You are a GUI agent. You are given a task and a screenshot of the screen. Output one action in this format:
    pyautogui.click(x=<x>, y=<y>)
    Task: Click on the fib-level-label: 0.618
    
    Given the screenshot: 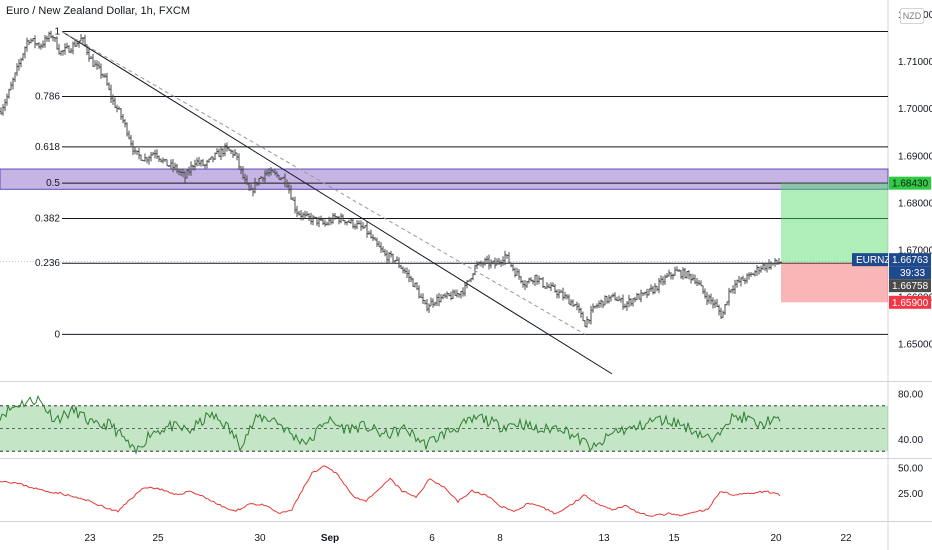 What is the action you would take?
    pyautogui.click(x=47, y=147)
    